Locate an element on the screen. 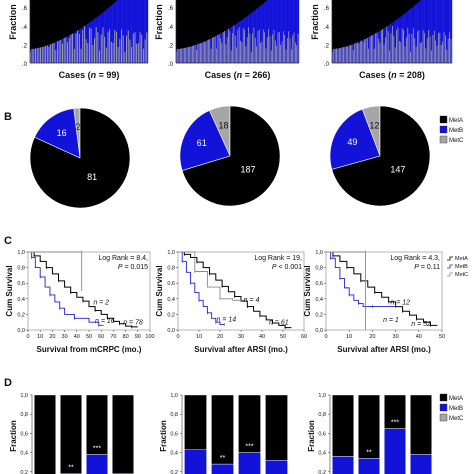  pie-label-metc: 12 is located at coordinates (374, 126).